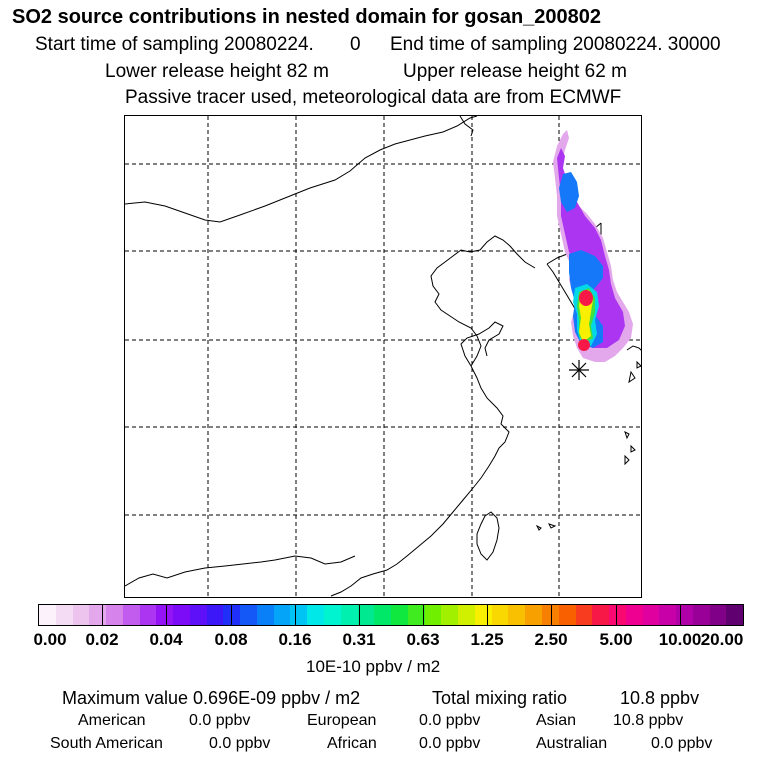 This screenshot has width=768, height=768. What do you see at coordinates (551, 639) in the screenshot?
I see `colorbar-tick-label: 2.50` at bounding box center [551, 639].